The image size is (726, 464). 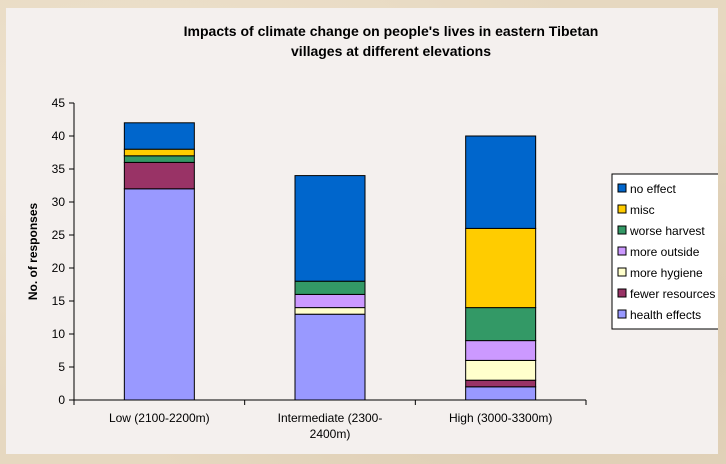 What do you see at coordinates (61, 367) in the screenshot?
I see `y-tick-label: 5` at bounding box center [61, 367].